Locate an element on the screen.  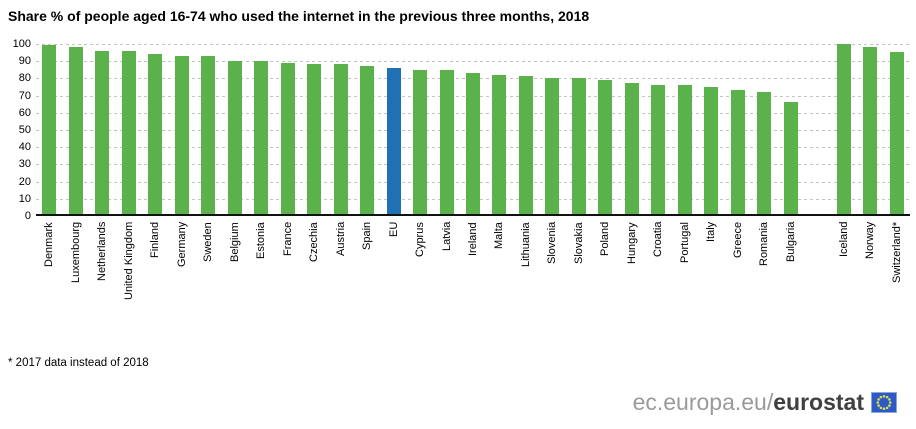
bar-hungary is located at coordinates (631, 148).